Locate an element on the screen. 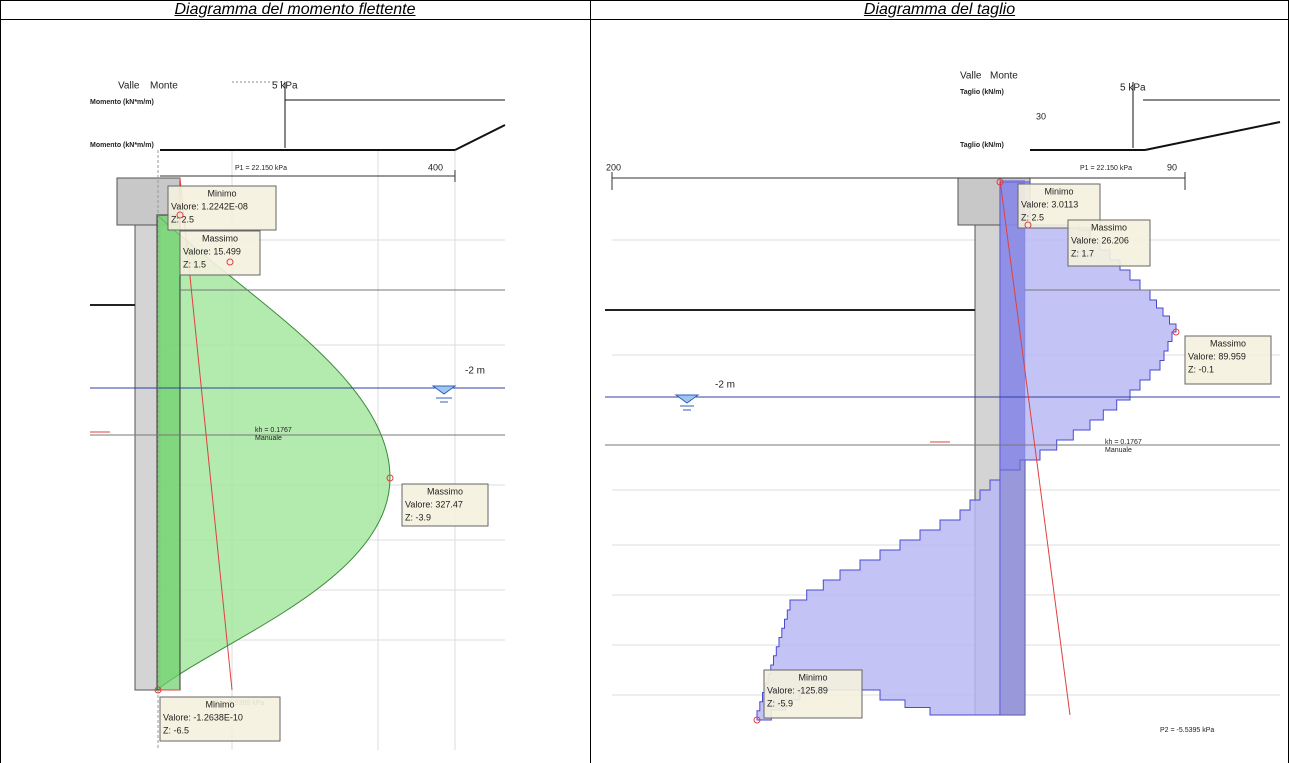  value-box: Minimo Valore: -1.2638E-10 Z: -6.5 is located at coordinates (220, 719).